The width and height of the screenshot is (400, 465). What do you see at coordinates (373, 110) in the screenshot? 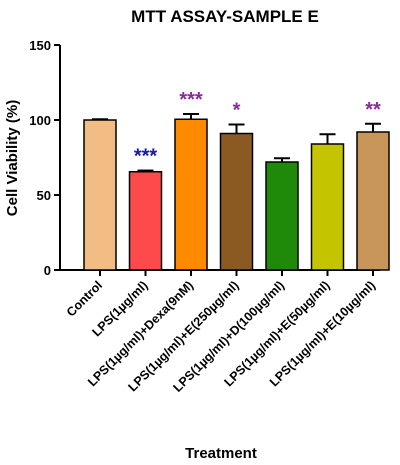
I see `significance-label: **` at bounding box center [373, 110].